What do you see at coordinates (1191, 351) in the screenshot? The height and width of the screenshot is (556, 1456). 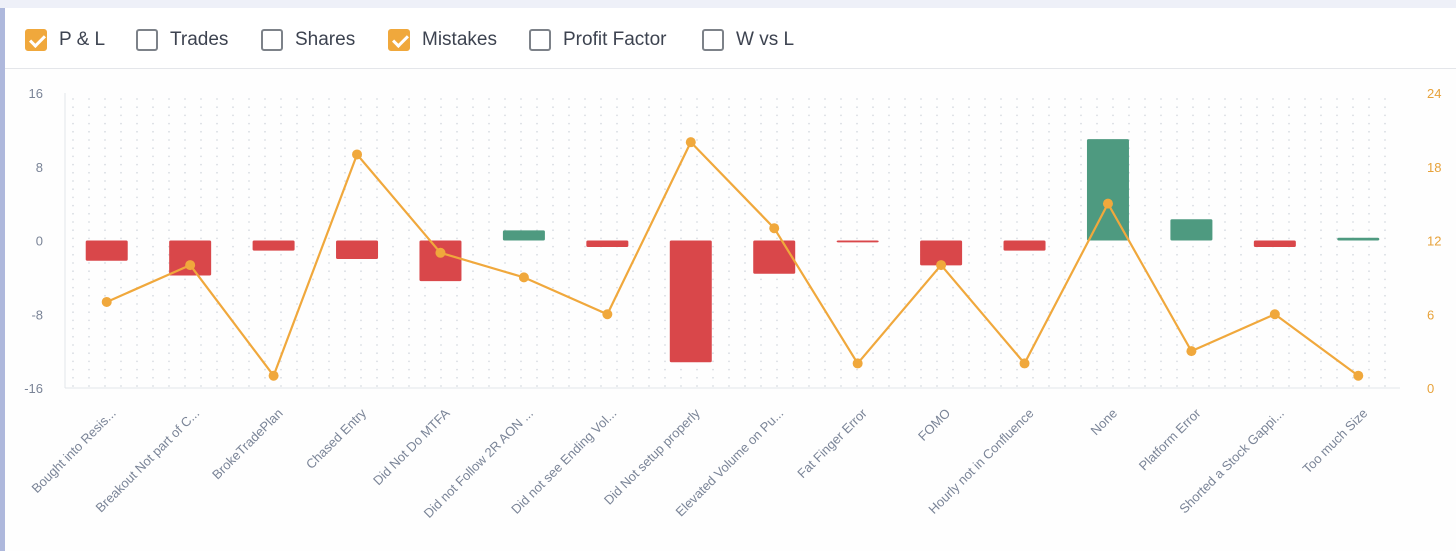 I see `mistakes-point` at bounding box center [1191, 351].